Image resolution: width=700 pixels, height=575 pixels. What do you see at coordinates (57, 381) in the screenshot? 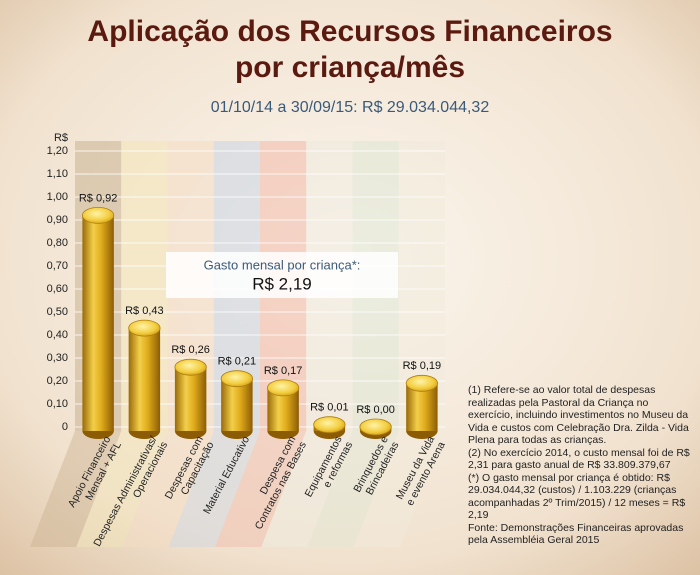
I see `y-tick-label: 0,20` at bounding box center [57, 381].